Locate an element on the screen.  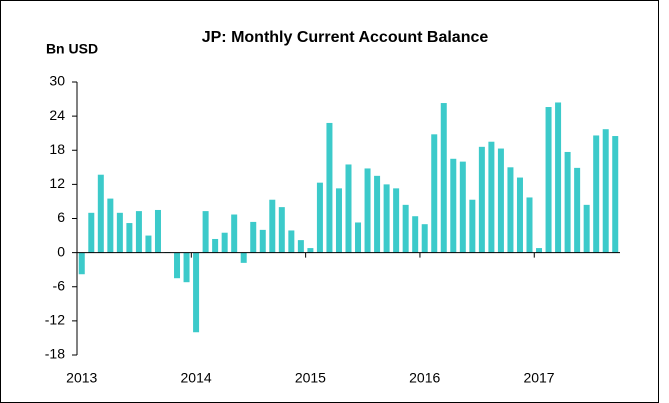
y-tick-label: -6 is located at coordinates (59, 285).